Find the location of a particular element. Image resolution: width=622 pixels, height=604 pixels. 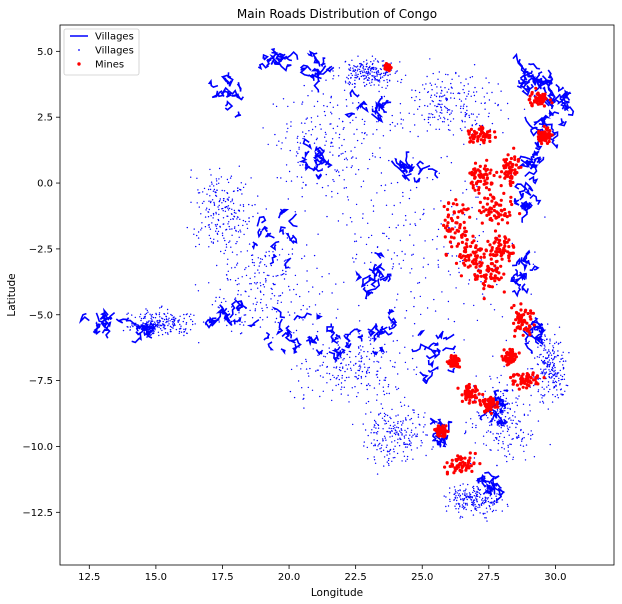

legend-label-mines: Mines is located at coordinates (109, 65).